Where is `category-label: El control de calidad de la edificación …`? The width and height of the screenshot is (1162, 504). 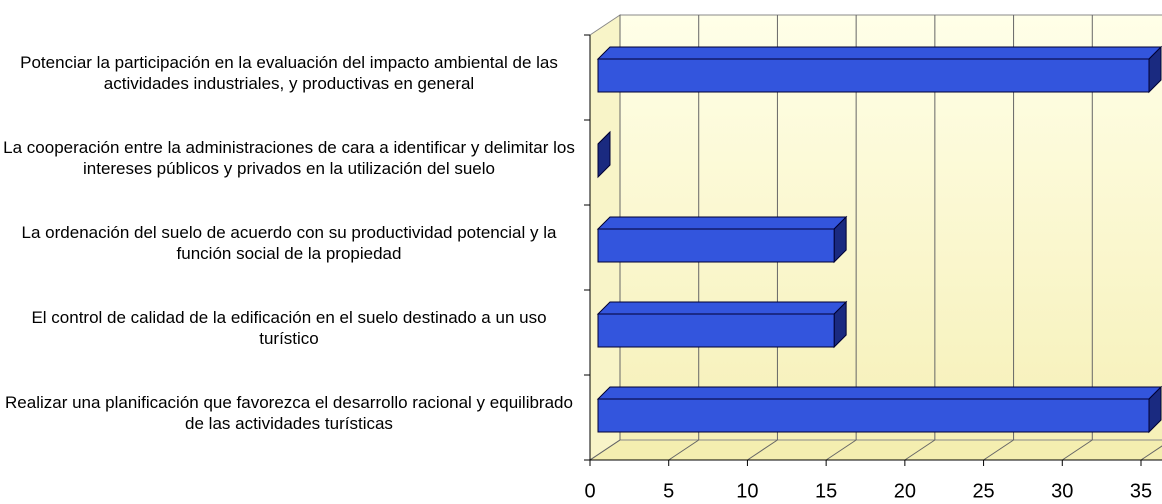 category-label: El control de calidad de la edificación … is located at coordinates (289, 327).